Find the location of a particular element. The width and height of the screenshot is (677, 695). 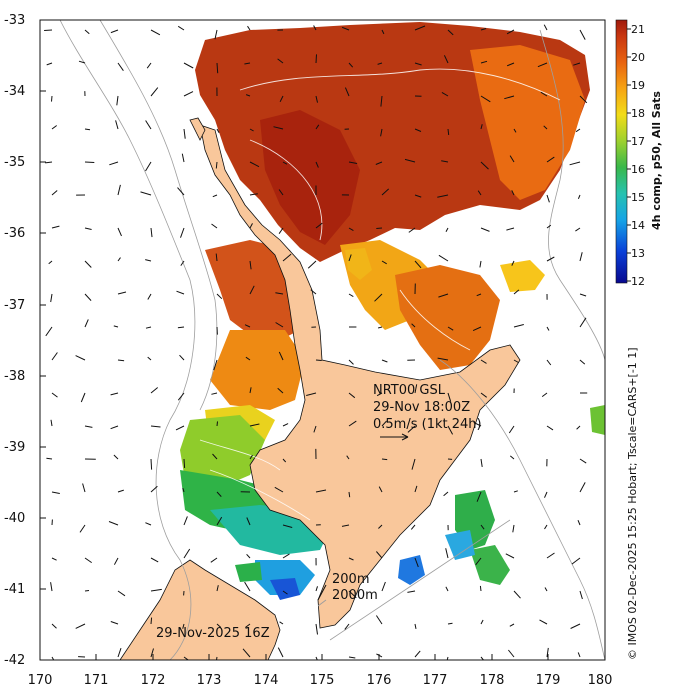

y-tick-label: -37 is located at coordinates (14, 305).